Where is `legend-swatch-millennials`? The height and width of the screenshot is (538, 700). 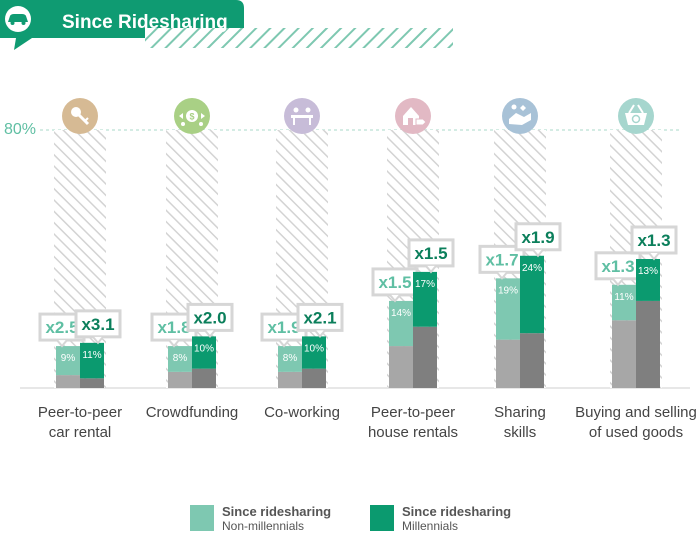
legend-swatch-millennials is located at coordinates (382, 518).